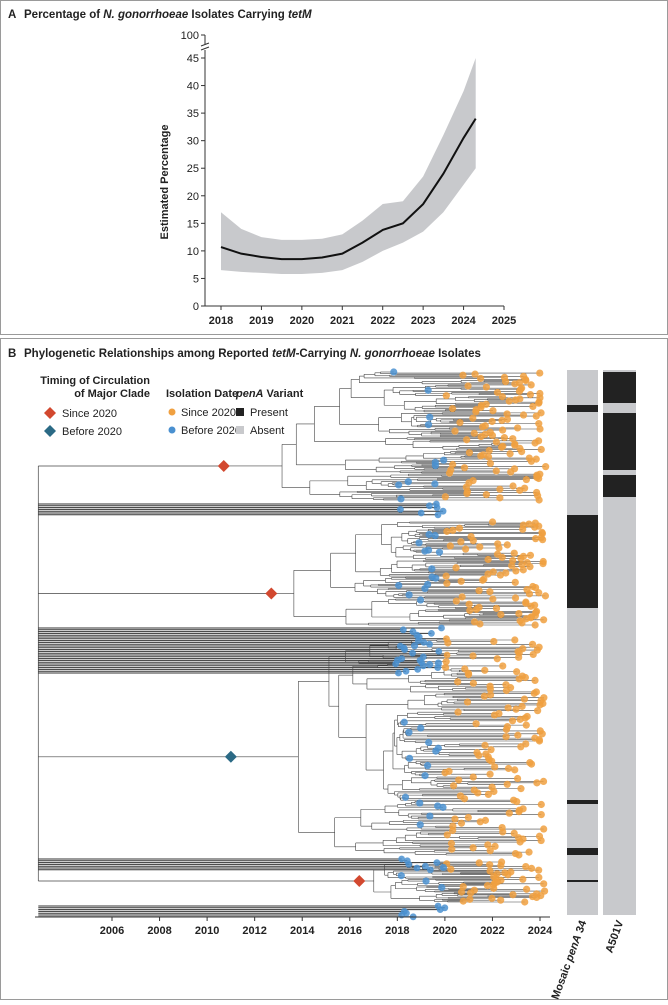 The height and width of the screenshot is (1005, 668). What do you see at coordinates (458, 354) in the screenshot?
I see `text-part: Isolates` at bounding box center [458, 354].